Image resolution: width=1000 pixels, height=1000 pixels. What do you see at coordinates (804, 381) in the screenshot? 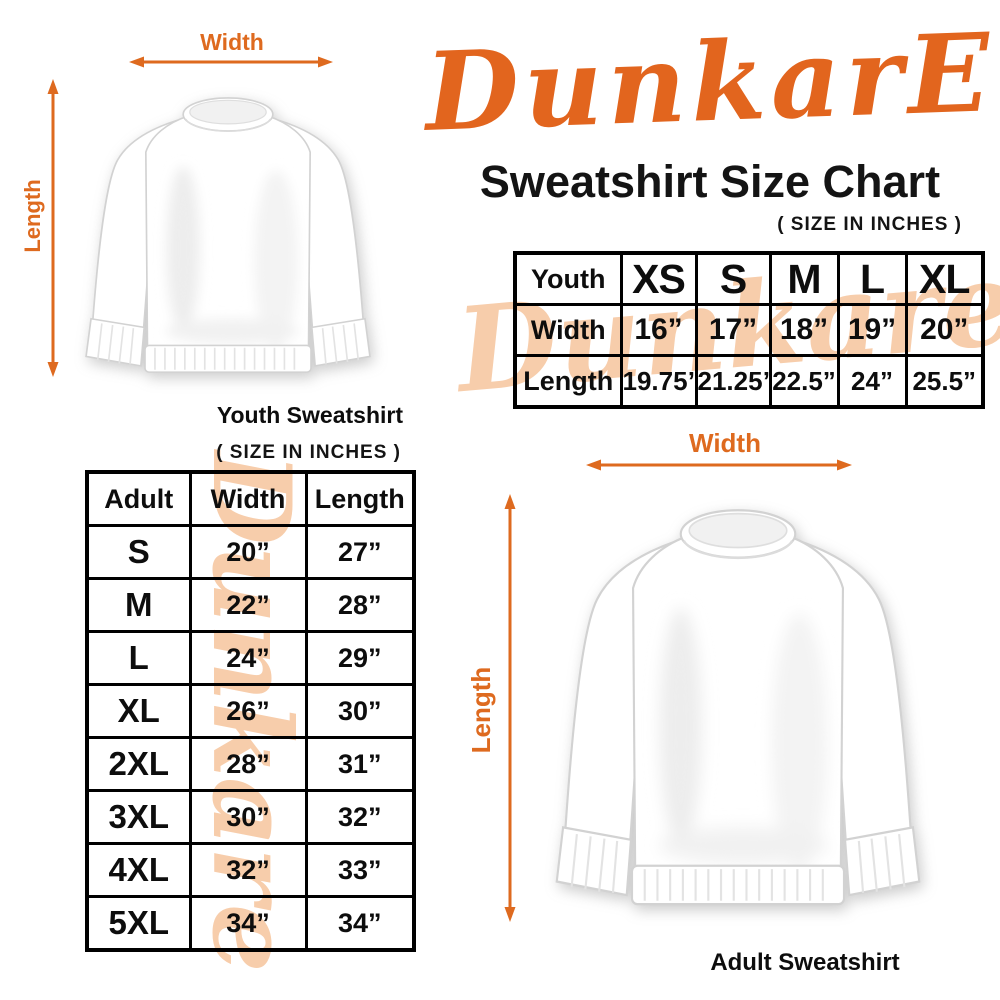
I see `table-cell: 22.5”` at bounding box center [804, 381].